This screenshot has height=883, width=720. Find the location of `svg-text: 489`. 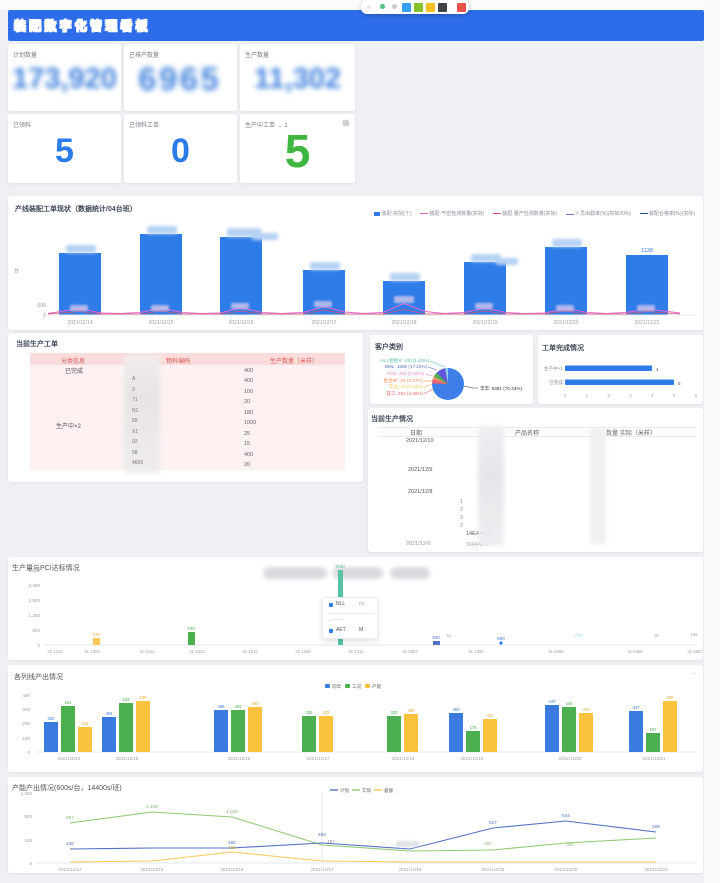

svg-text: 489 is located at coordinates (222, 706).